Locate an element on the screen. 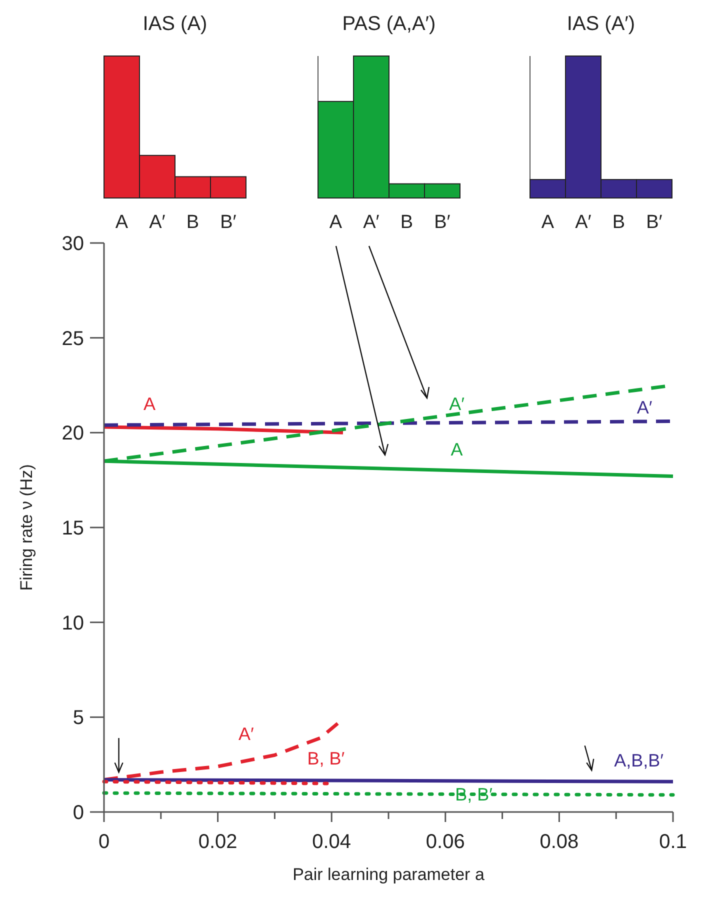  x-tick-label: 0.04 is located at coordinates (332, 842).